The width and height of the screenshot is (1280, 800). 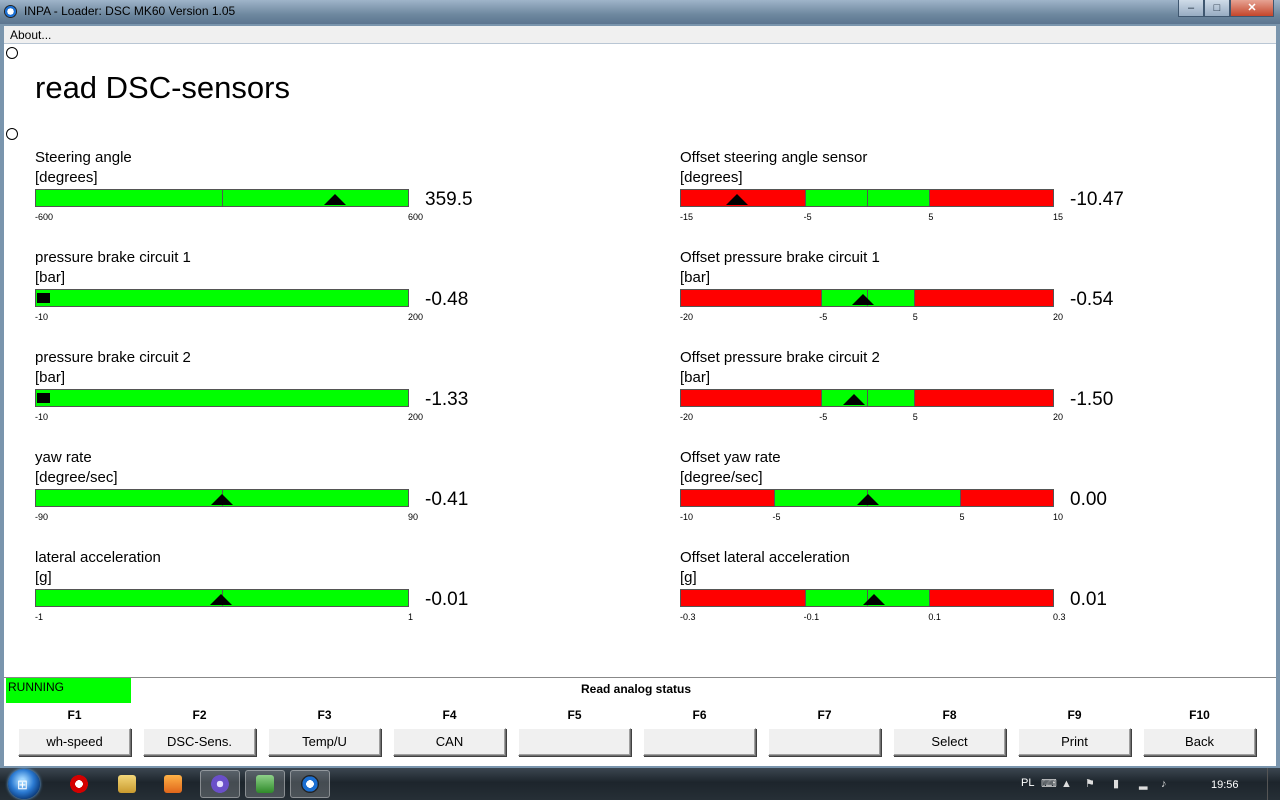 I want to click on fkey-label-f9: F9, so click(x=1074, y=715).